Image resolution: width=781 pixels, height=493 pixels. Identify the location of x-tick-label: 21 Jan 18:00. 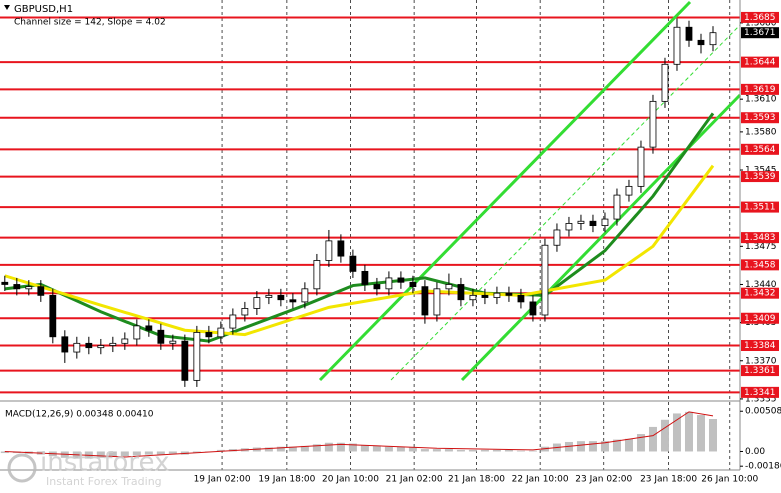
(476, 480).